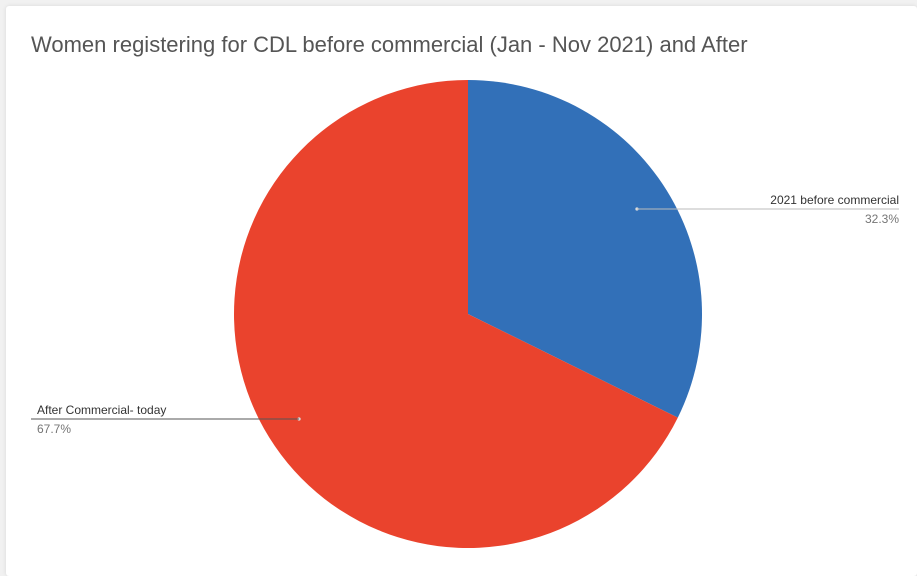 The width and height of the screenshot is (917, 576). What do you see at coordinates (882, 219) in the screenshot?
I see `slice-value-label: 32.3%` at bounding box center [882, 219].